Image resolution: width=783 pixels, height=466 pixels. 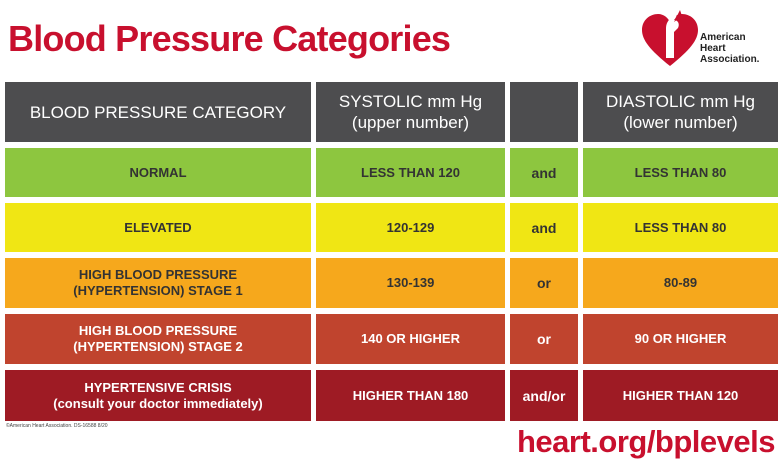 What do you see at coordinates (544, 112) in the screenshot?
I see `header-cell` at bounding box center [544, 112].